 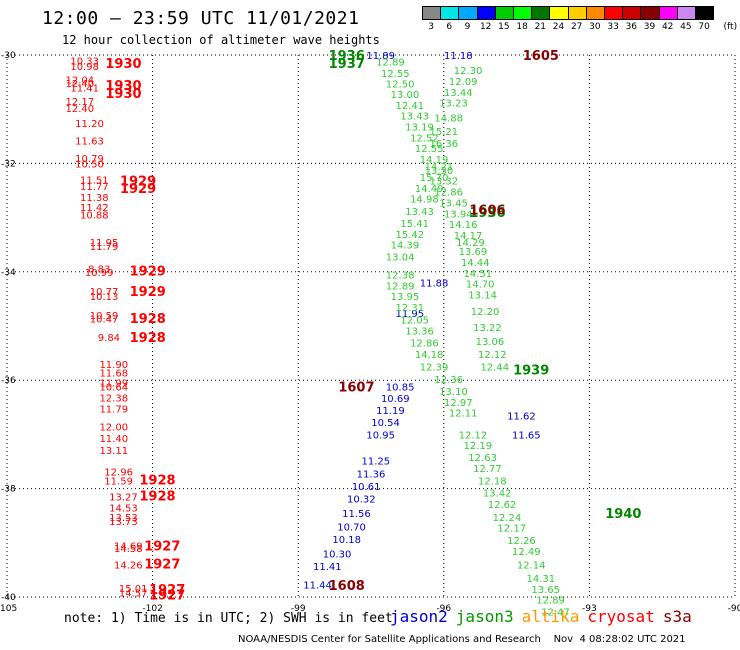 I want to click on colorbar-label: 24, so click(x=558, y=27).